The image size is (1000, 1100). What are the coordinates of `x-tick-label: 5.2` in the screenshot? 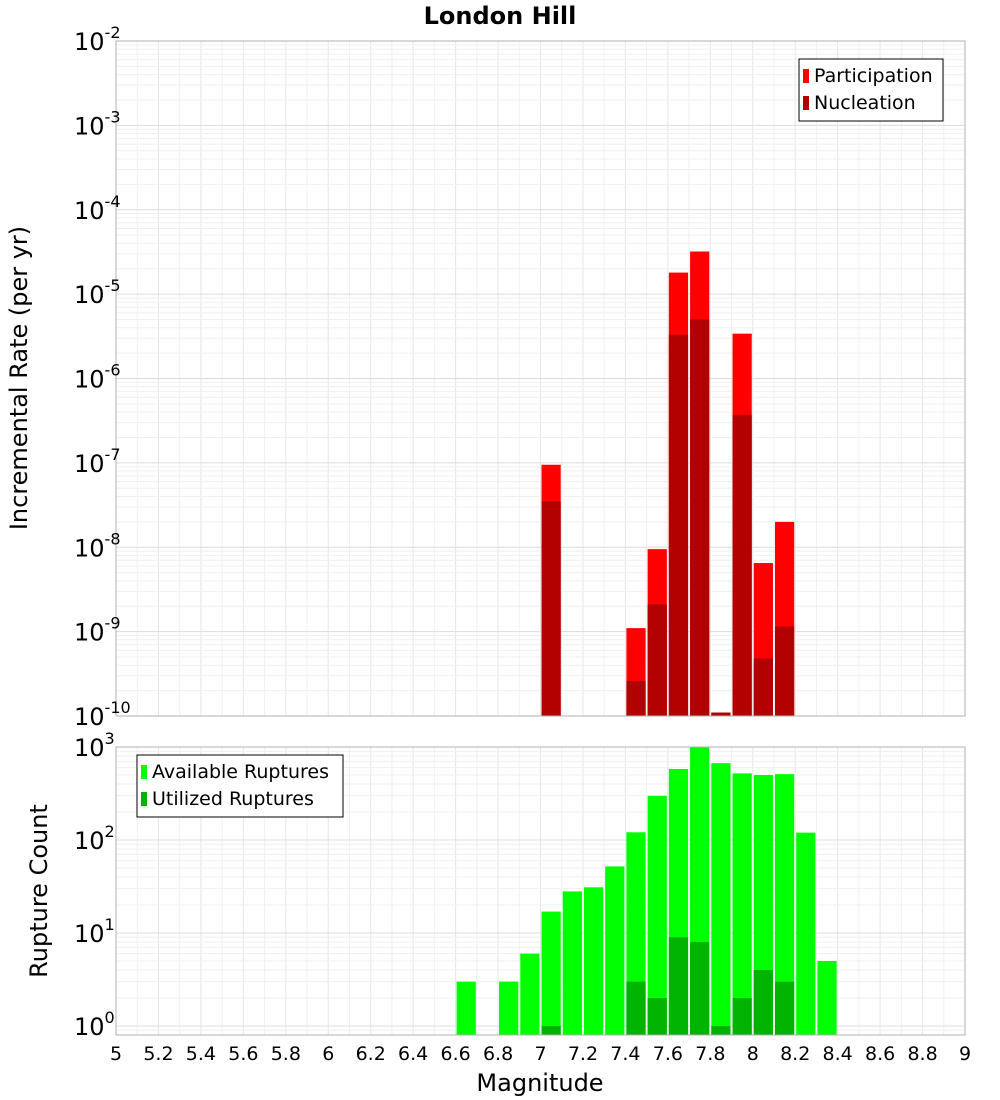 It's located at (158, 1054).